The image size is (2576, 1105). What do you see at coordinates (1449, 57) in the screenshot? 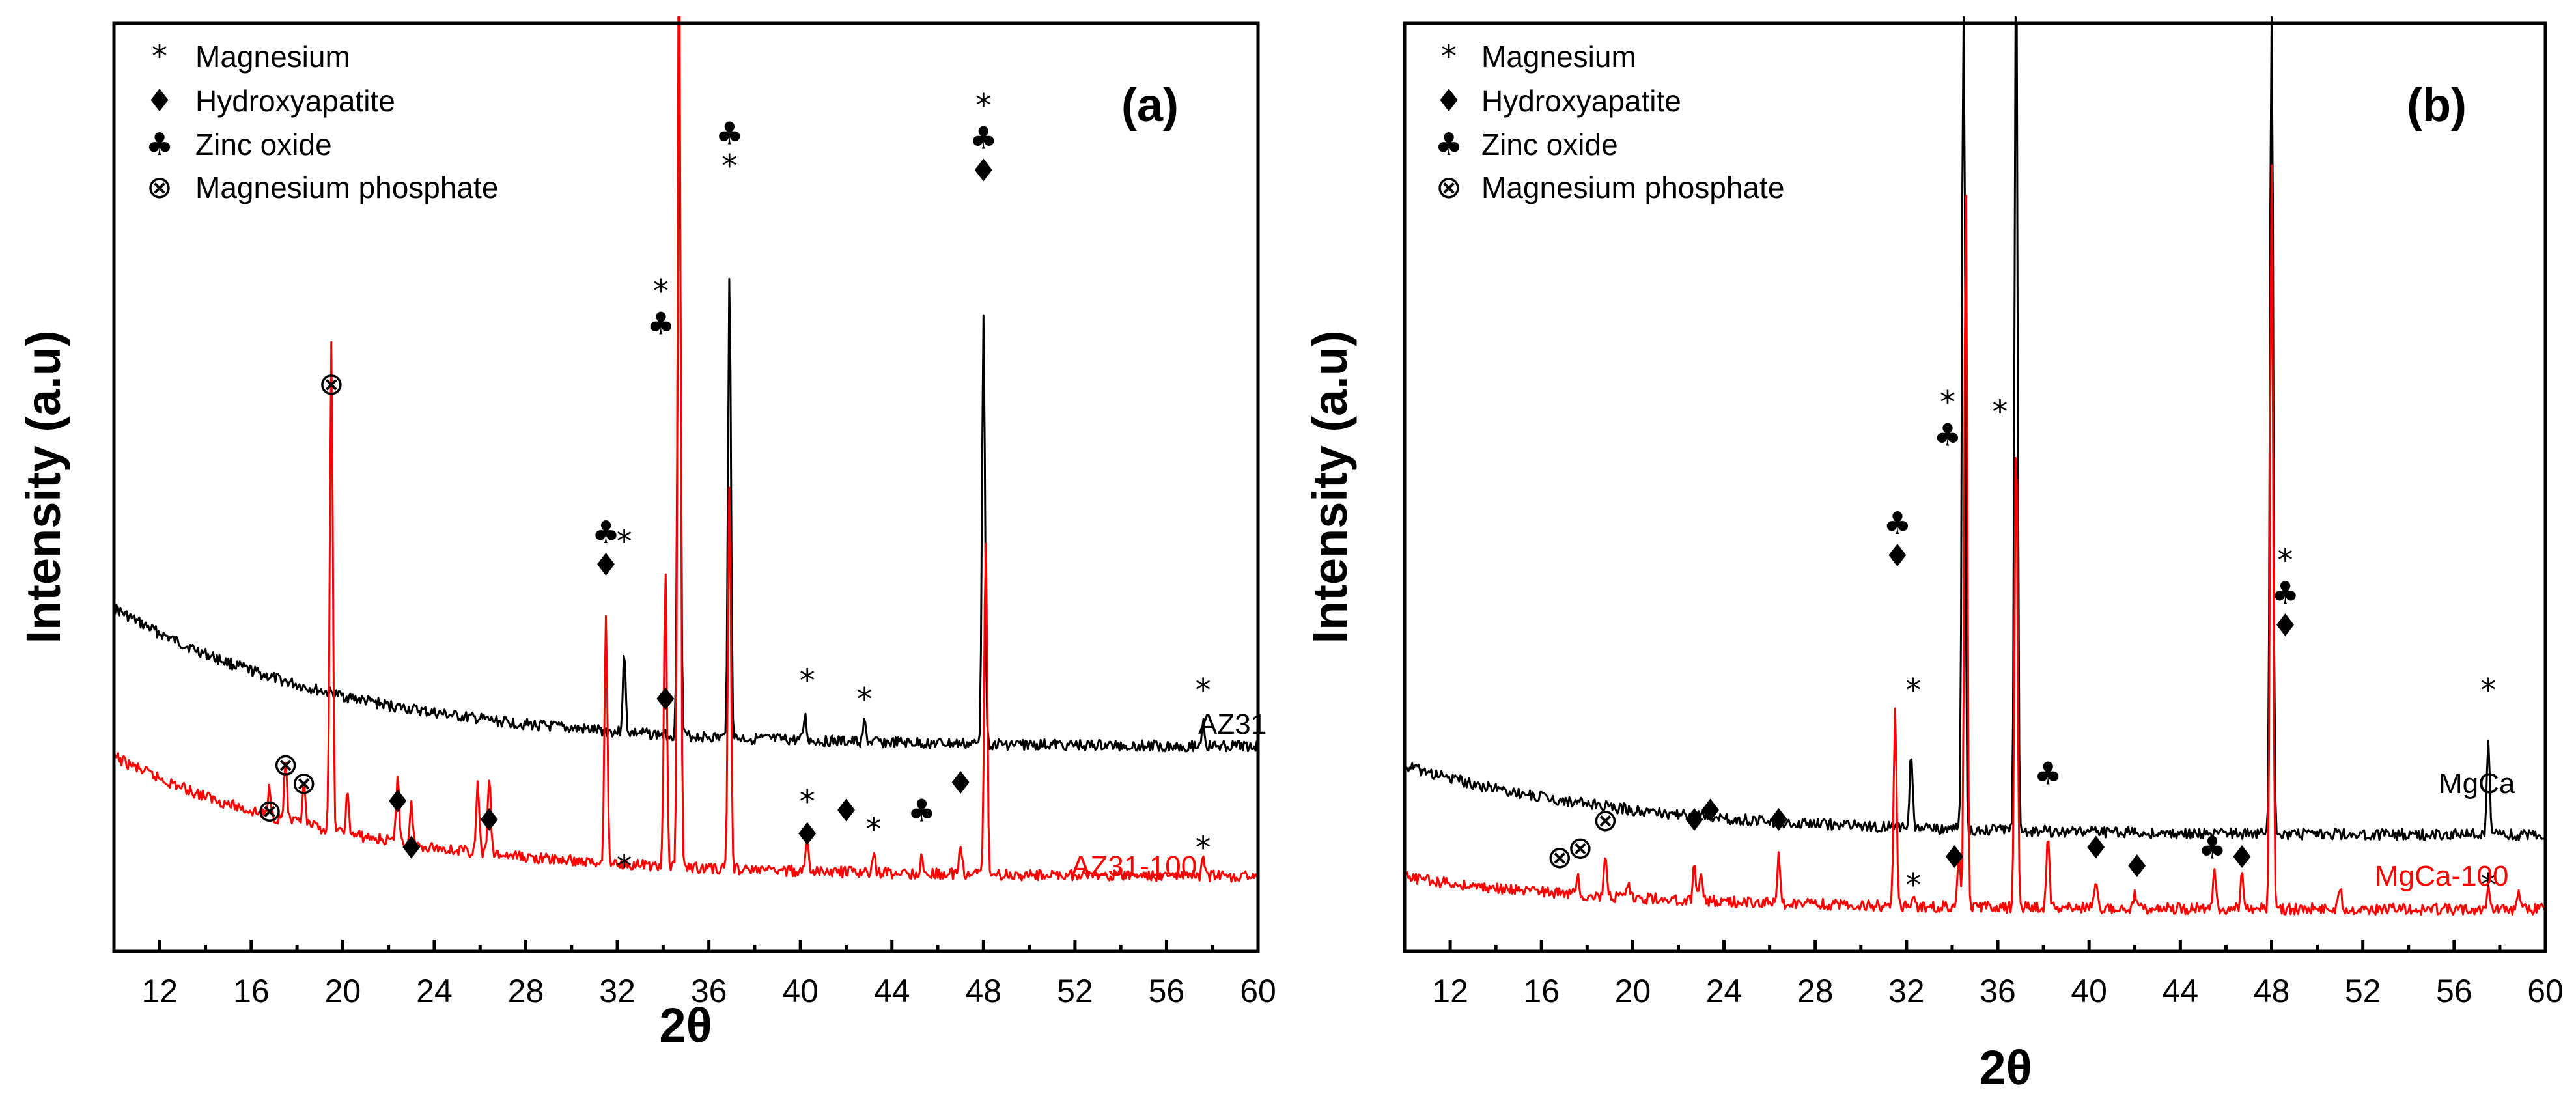
I see `panel-b-legend-symbol-magnesium: *` at bounding box center [1449, 57].